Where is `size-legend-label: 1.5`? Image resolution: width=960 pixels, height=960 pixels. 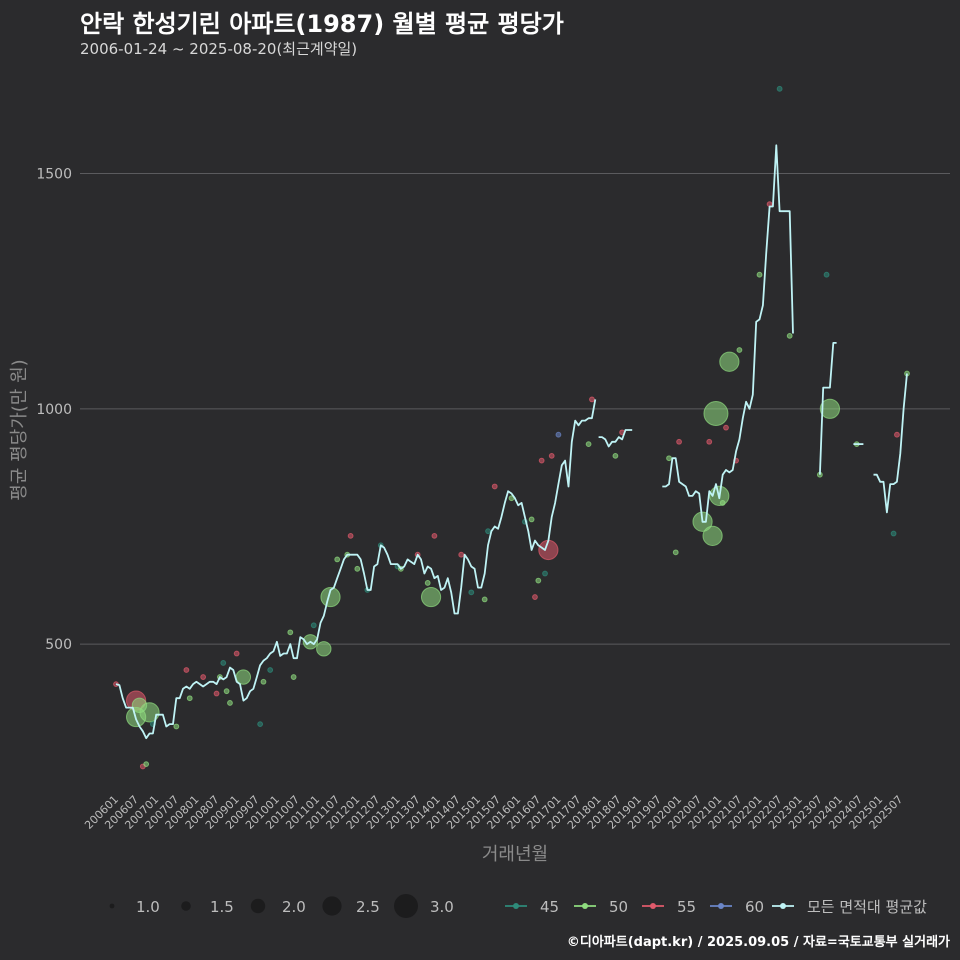 size-legend-label: 1.5 is located at coordinates (222, 907).